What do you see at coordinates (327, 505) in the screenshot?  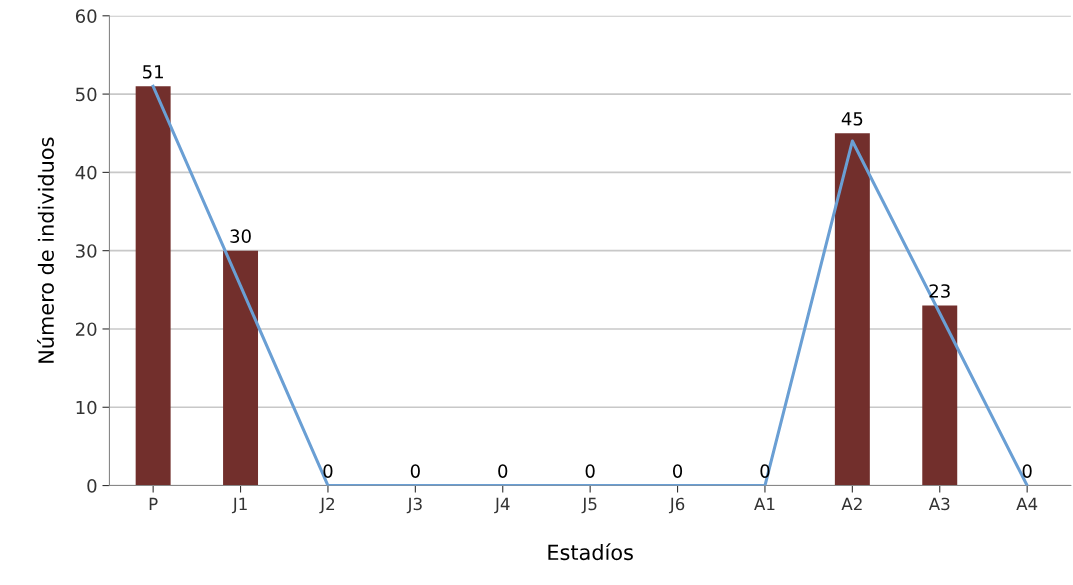 I see `x-tick-label: J2` at bounding box center [327, 505].